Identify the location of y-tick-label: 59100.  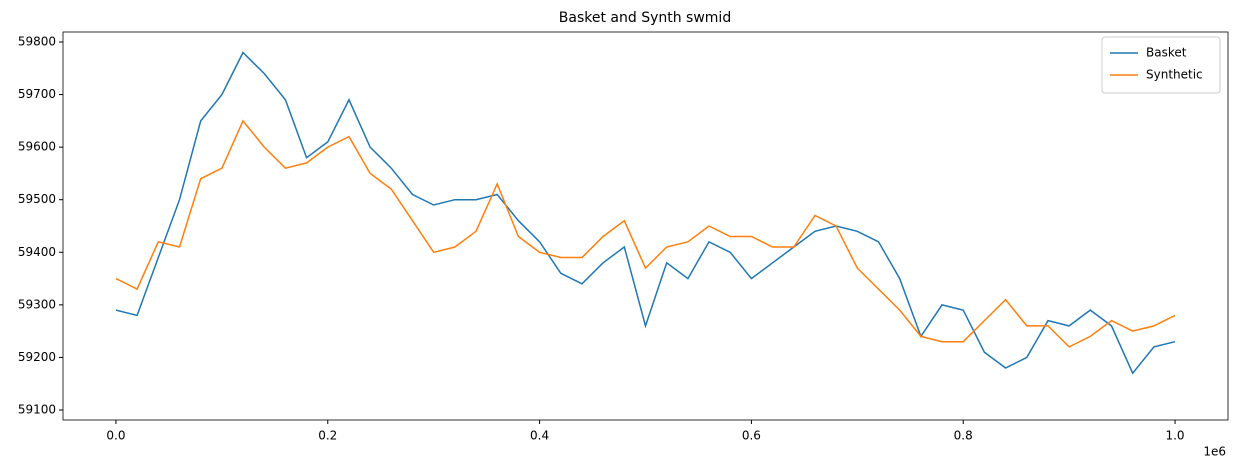
(37, 410).